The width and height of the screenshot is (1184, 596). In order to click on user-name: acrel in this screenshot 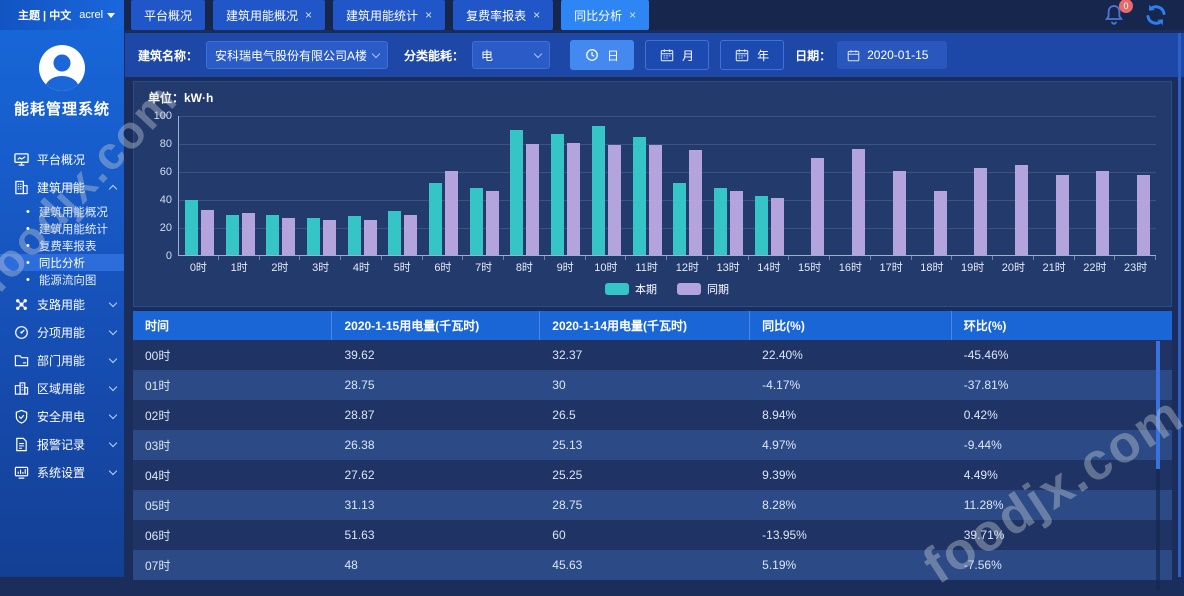, I will do `click(91, 15)`.